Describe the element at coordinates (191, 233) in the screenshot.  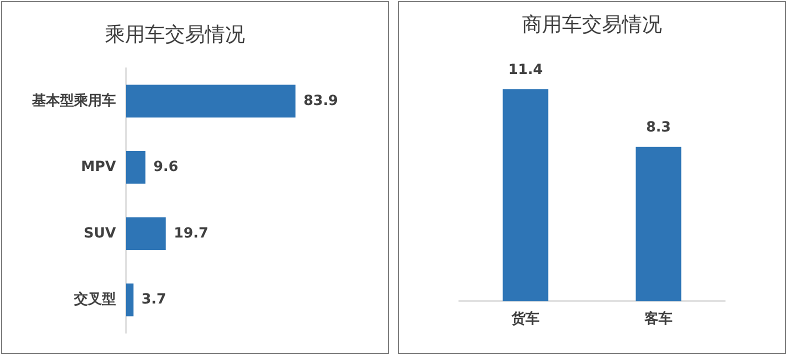
I see `data-label: 19.7` at that location.